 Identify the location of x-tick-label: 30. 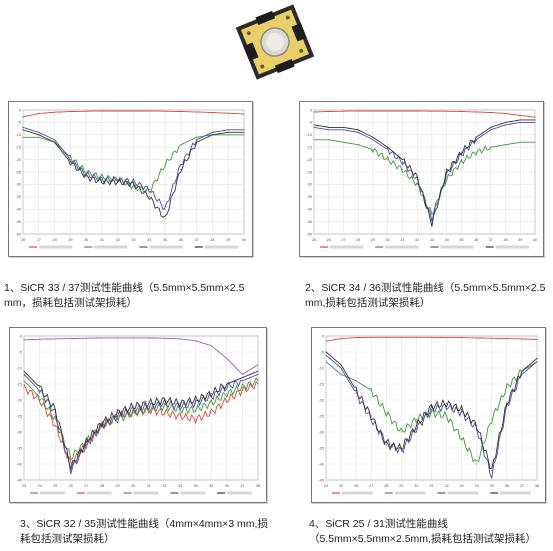
(133, 486).